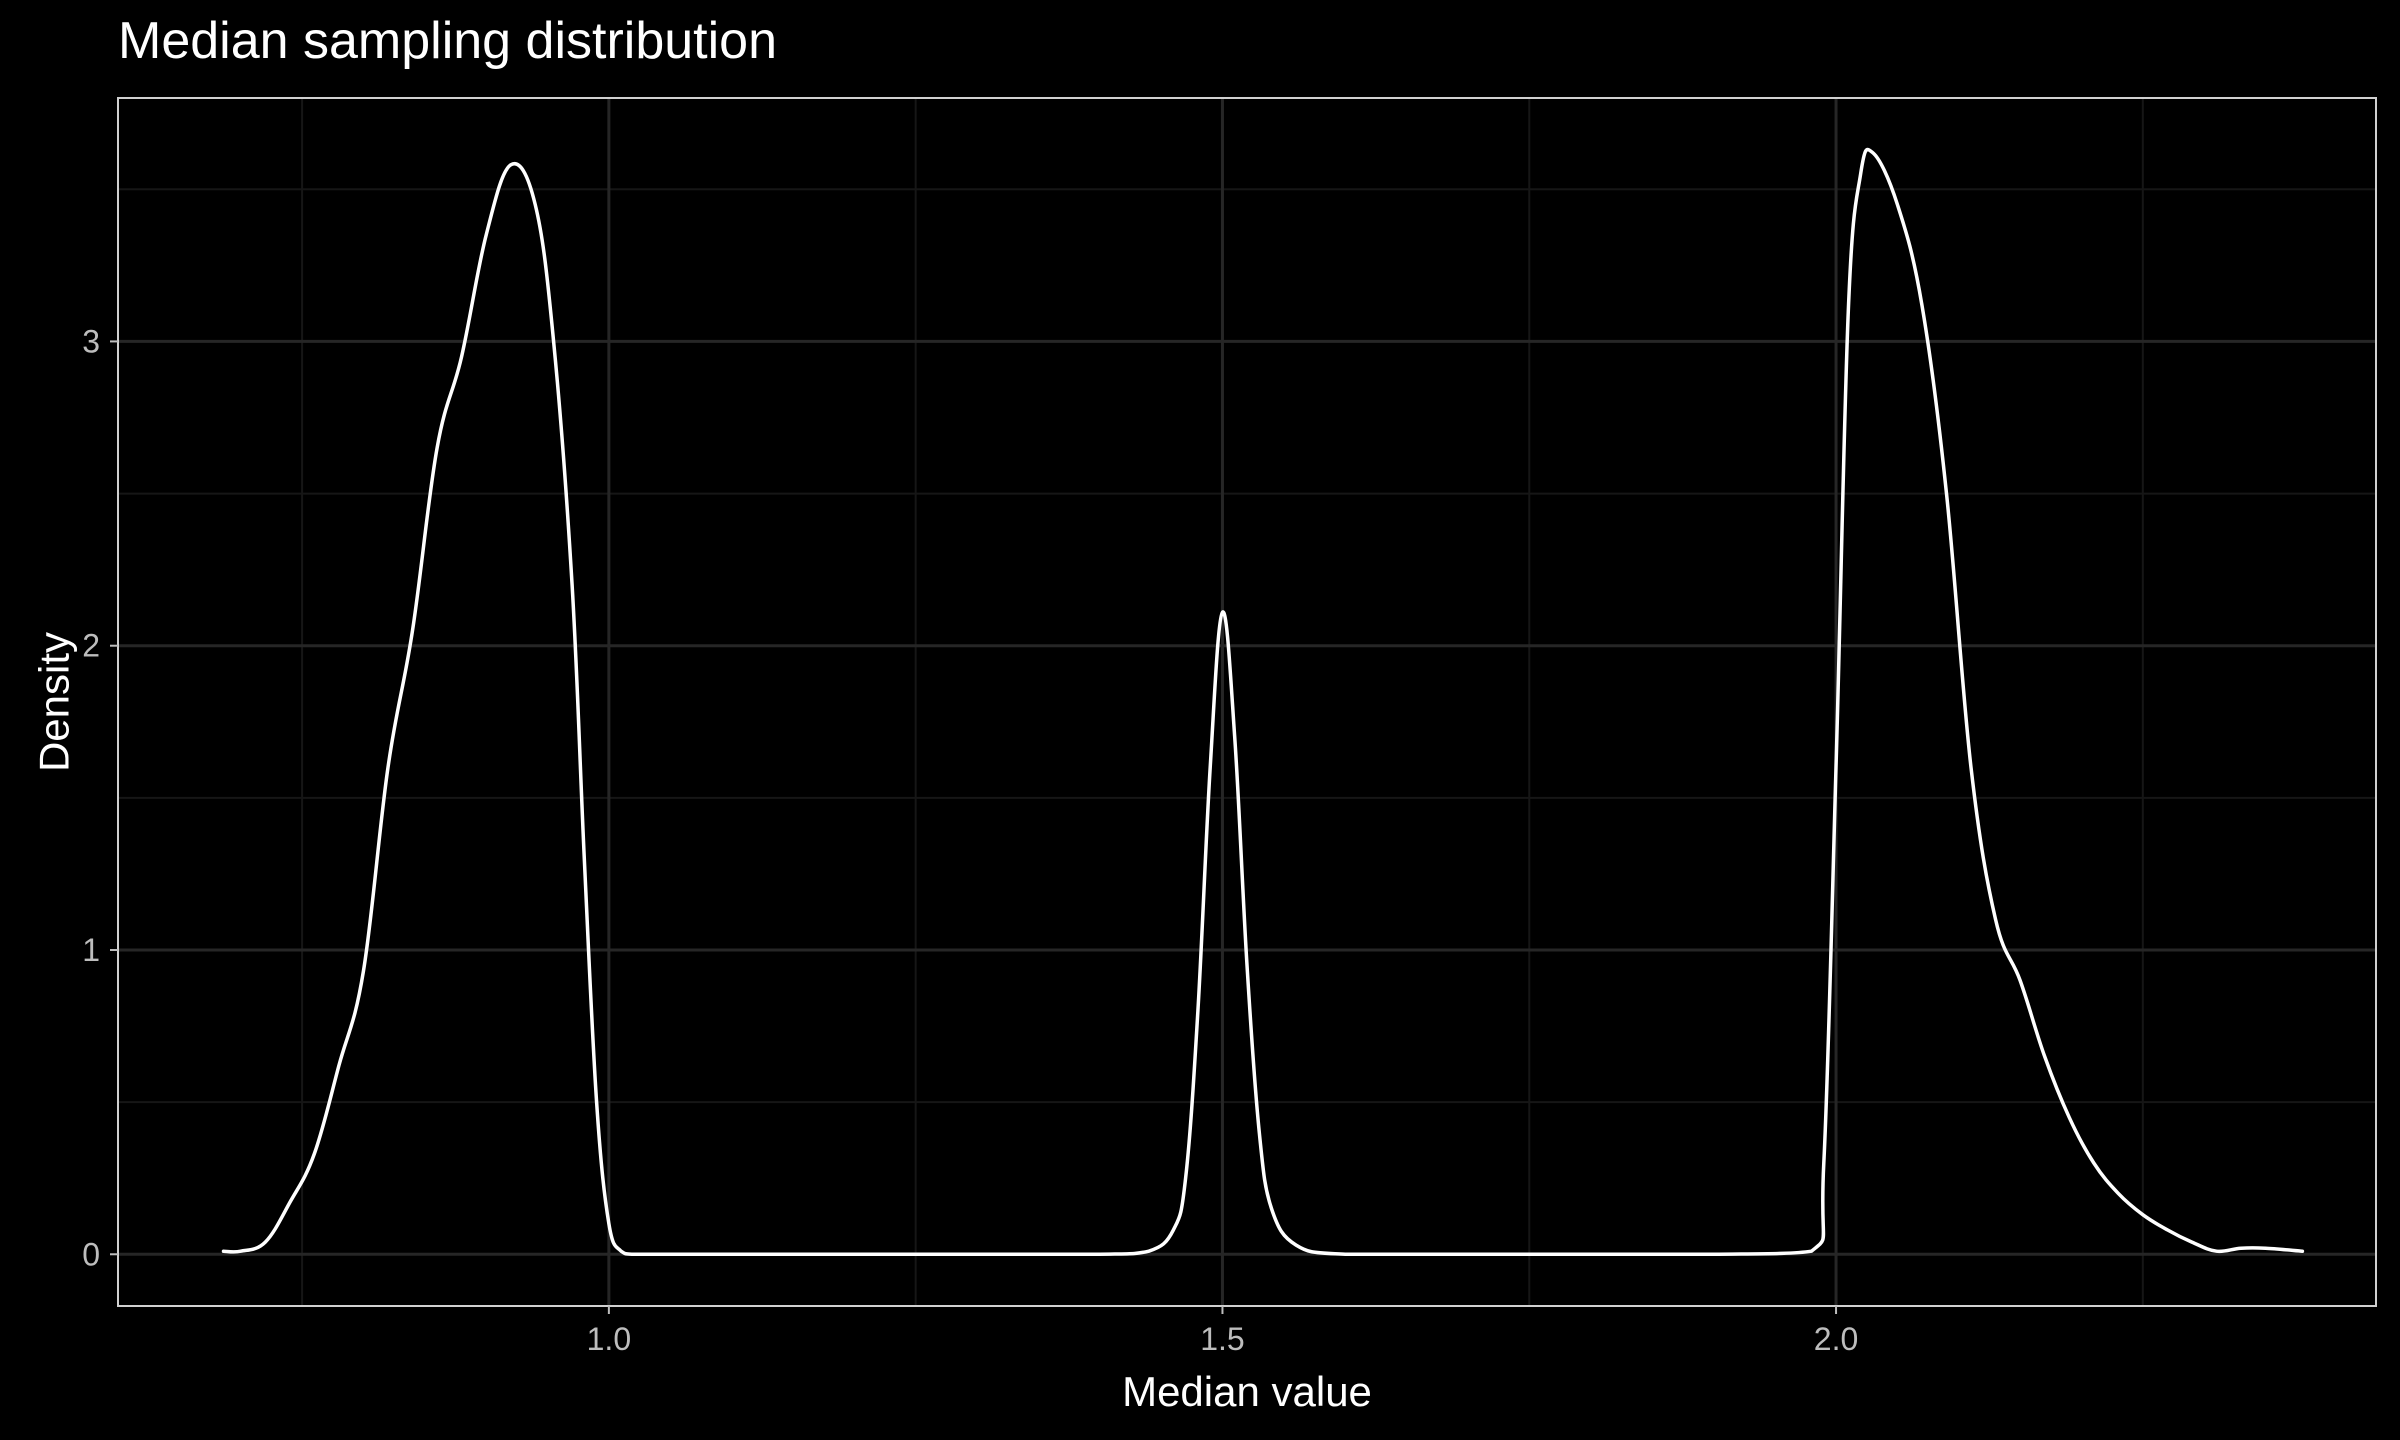 The image size is (2400, 1440). What do you see at coordinates (91, 646) in the screenshot?
I see `y-tick-label: 2` at bounding box center [91, 646].